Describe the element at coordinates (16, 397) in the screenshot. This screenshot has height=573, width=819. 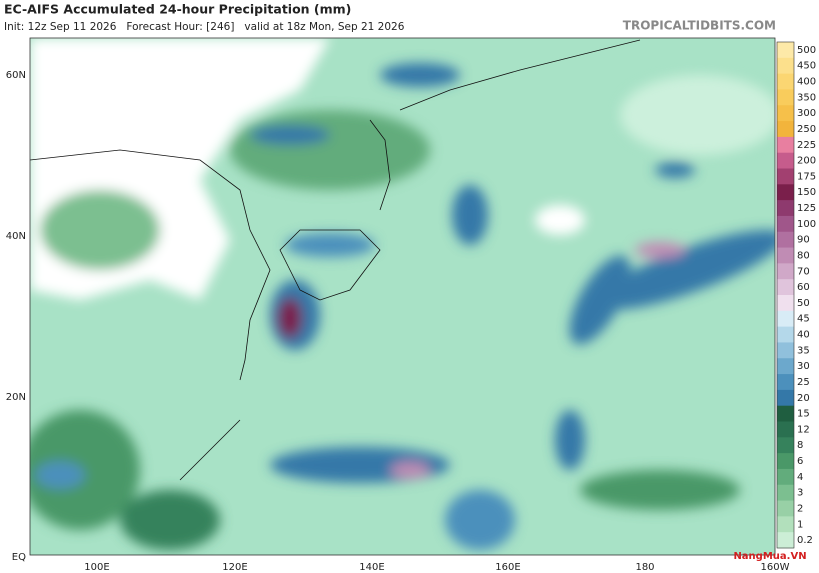
I see `lat-label: 20N` at that location.